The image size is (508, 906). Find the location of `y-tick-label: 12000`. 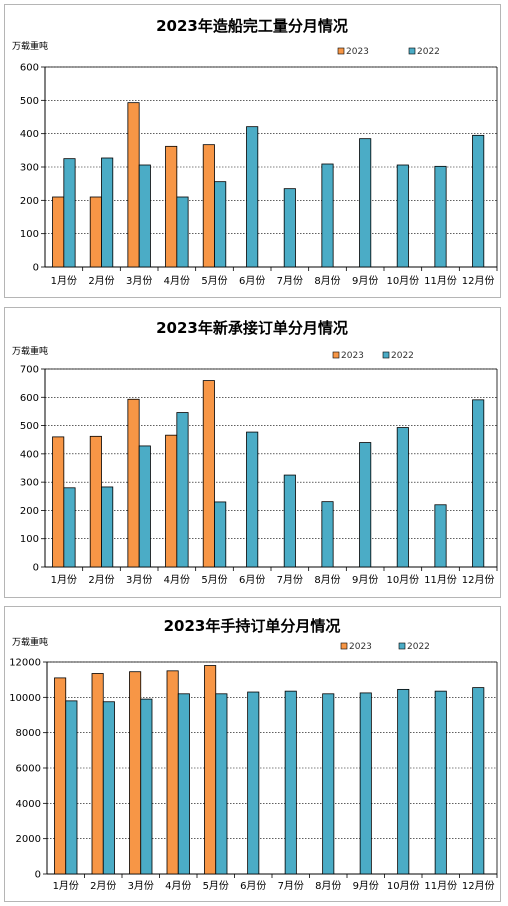

y-tick-label: 12000 is located at coordinates (25, 663).